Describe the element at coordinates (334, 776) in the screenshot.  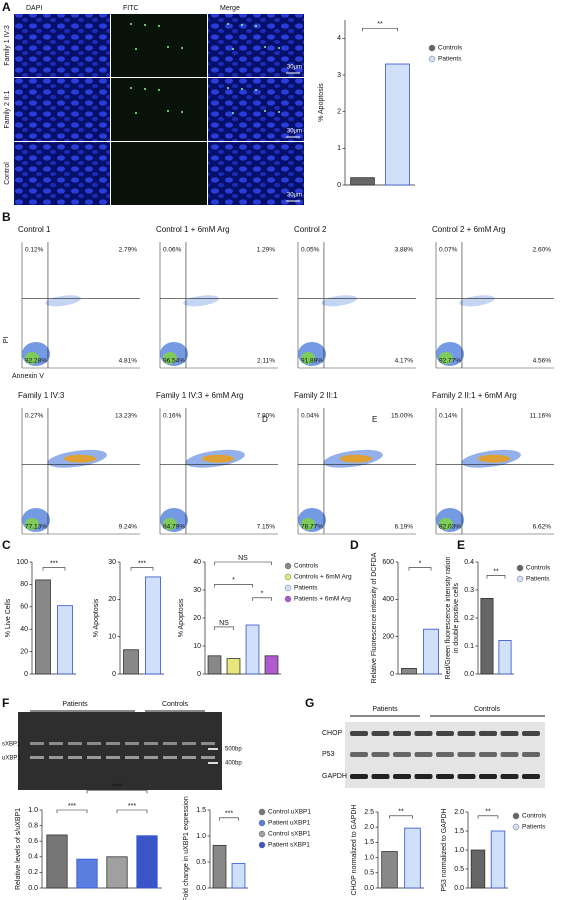
I see `protein-label: GAPDH` at that location.